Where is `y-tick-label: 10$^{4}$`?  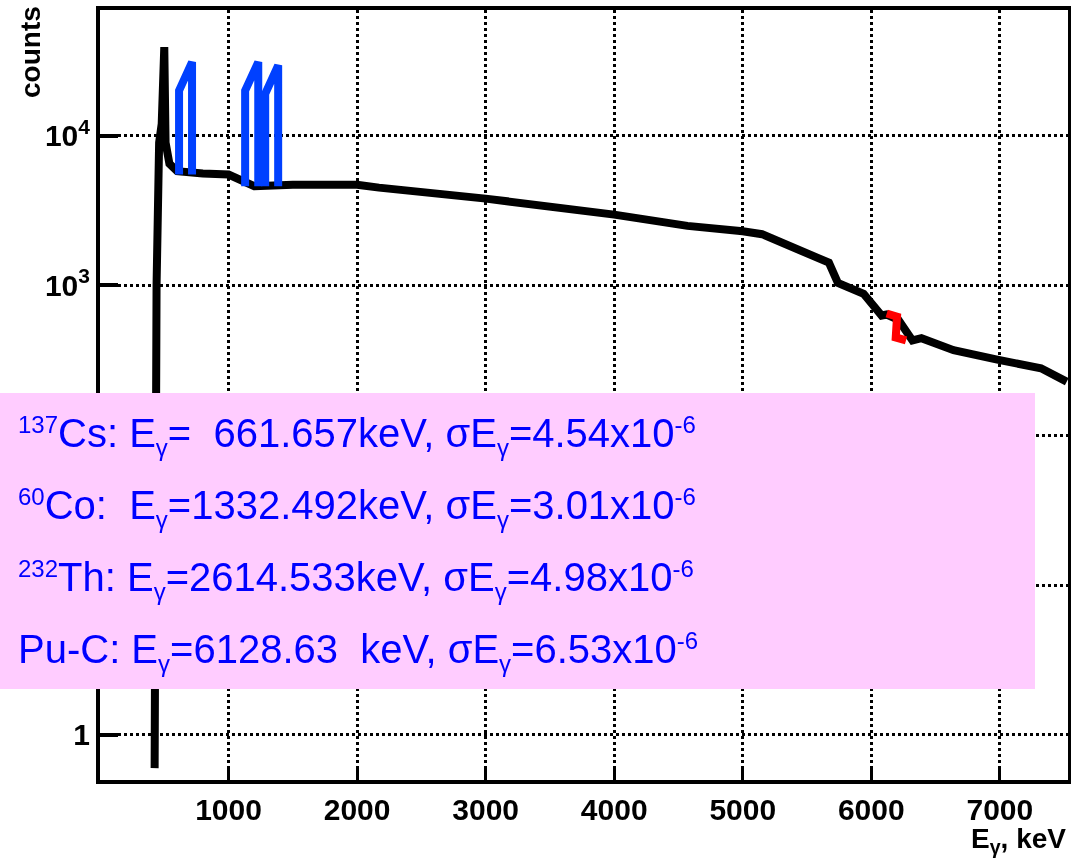
y-tick-label: 10$^{4}$ is located at coordinates (67, 133).